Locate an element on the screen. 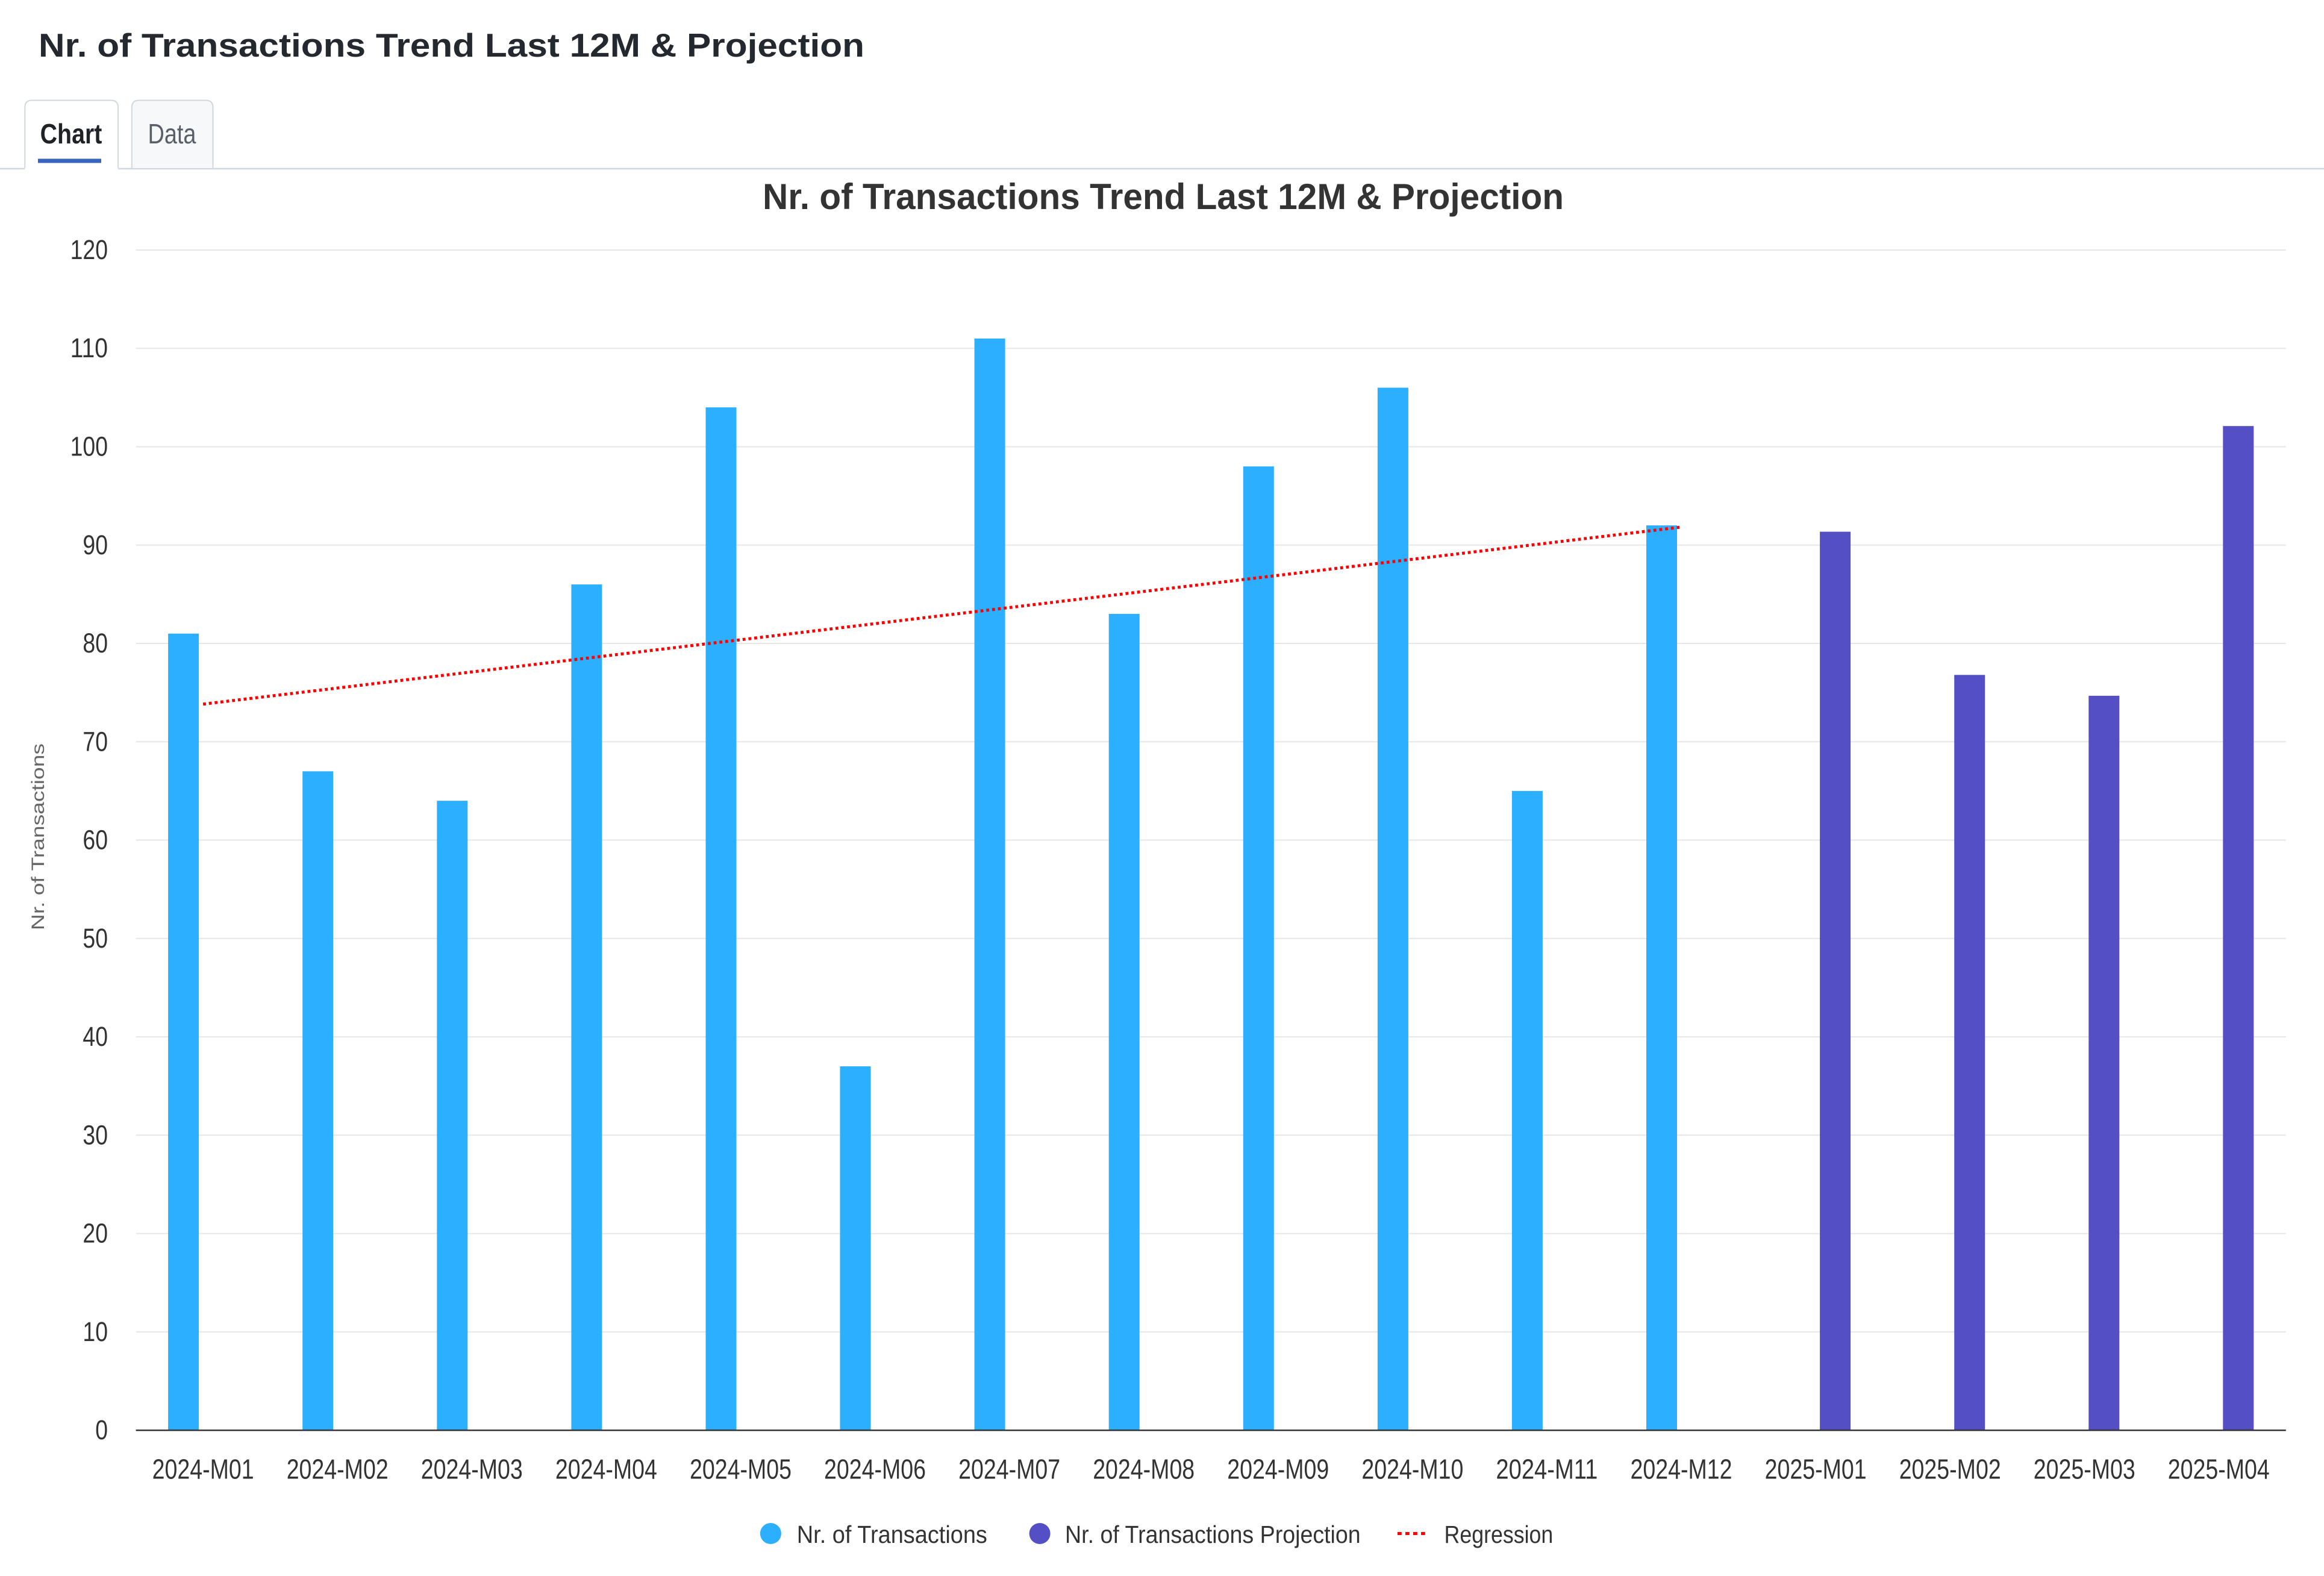 This screenshot has height=1576, width=2324. svg-text: 50 is located at coordinates (95, 938).